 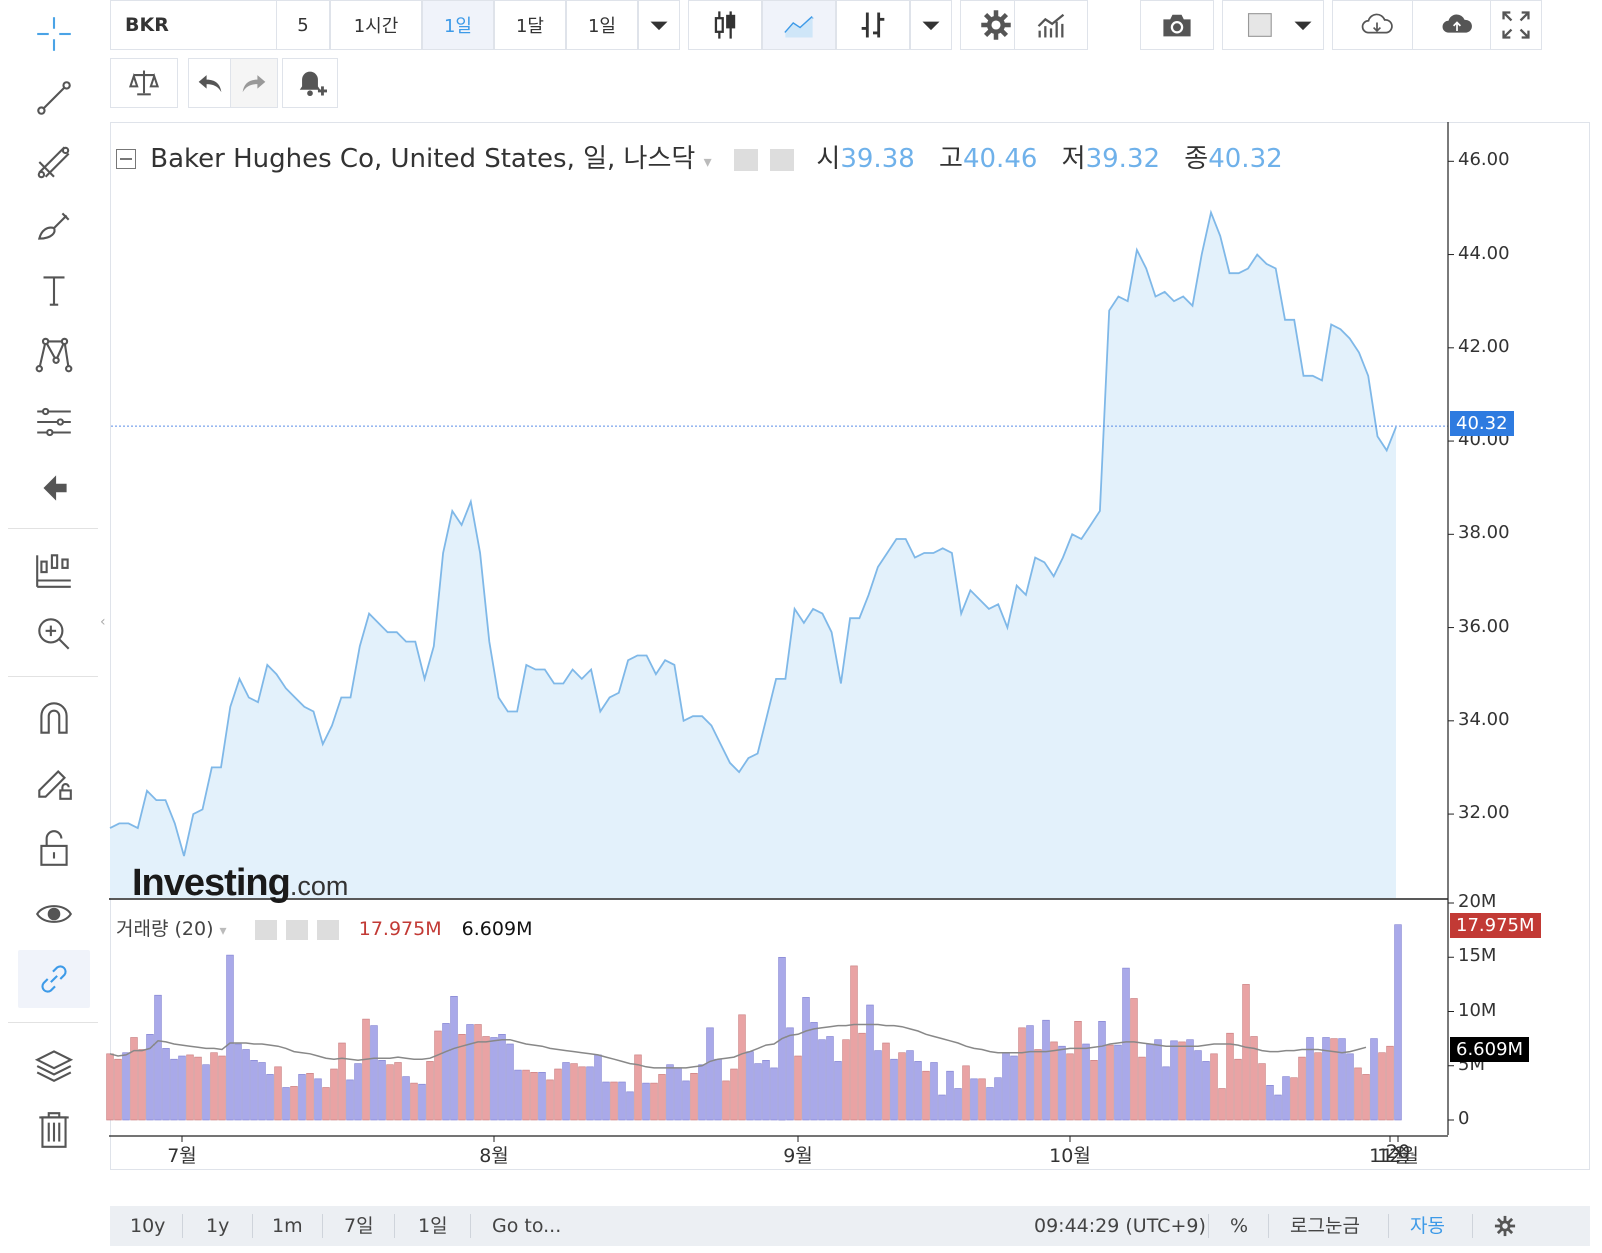 I want to click on area-style-button, so click(x=799, y=25).